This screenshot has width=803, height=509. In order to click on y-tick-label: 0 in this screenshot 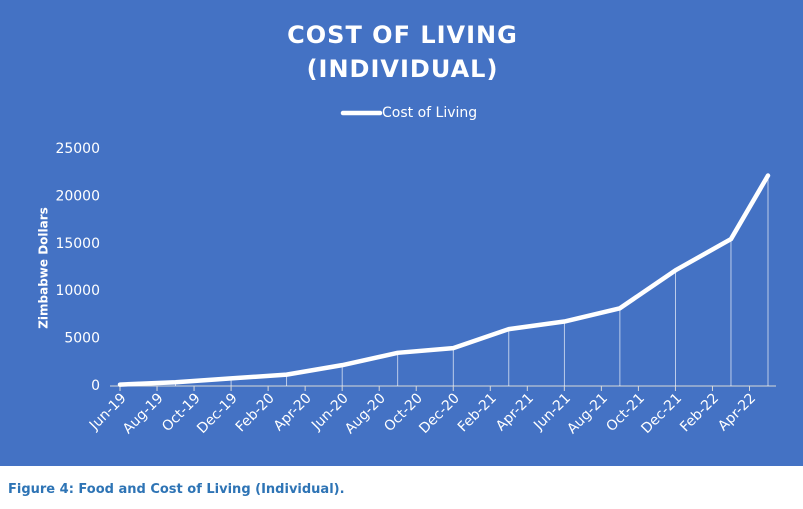, I will do `click(95, 386)`.